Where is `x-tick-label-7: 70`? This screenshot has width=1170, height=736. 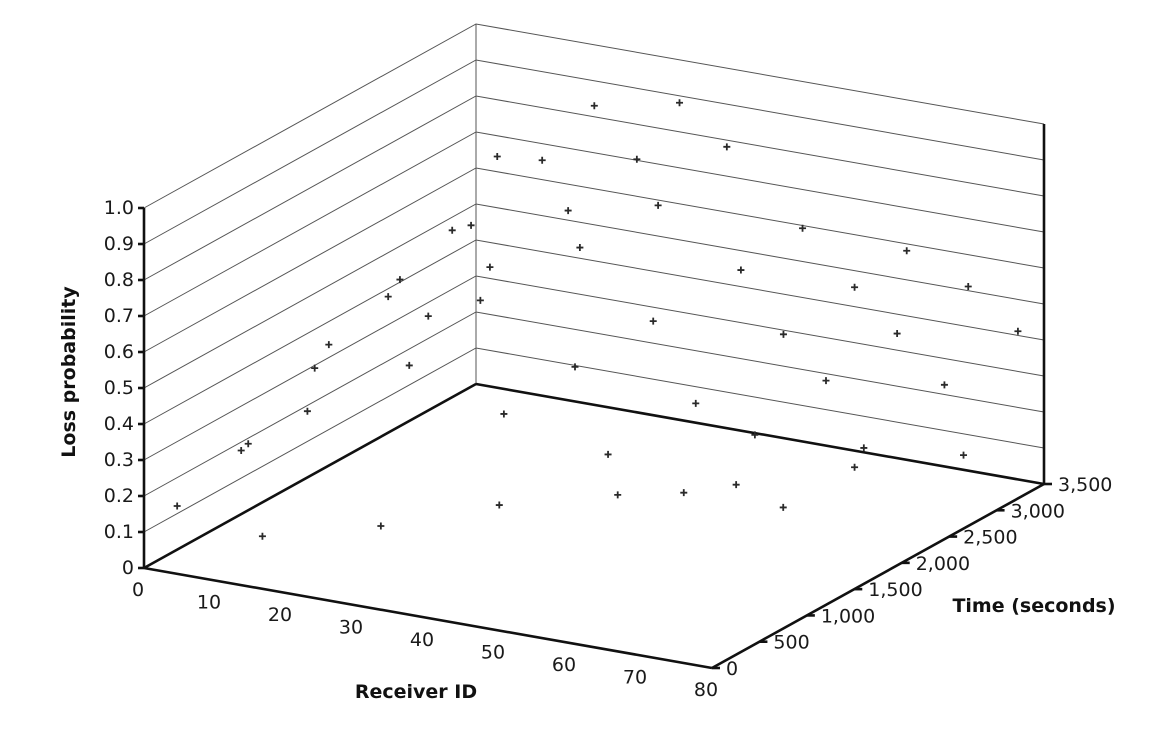 x-tick-label-7: 70 is located at coordinates (635, 678).